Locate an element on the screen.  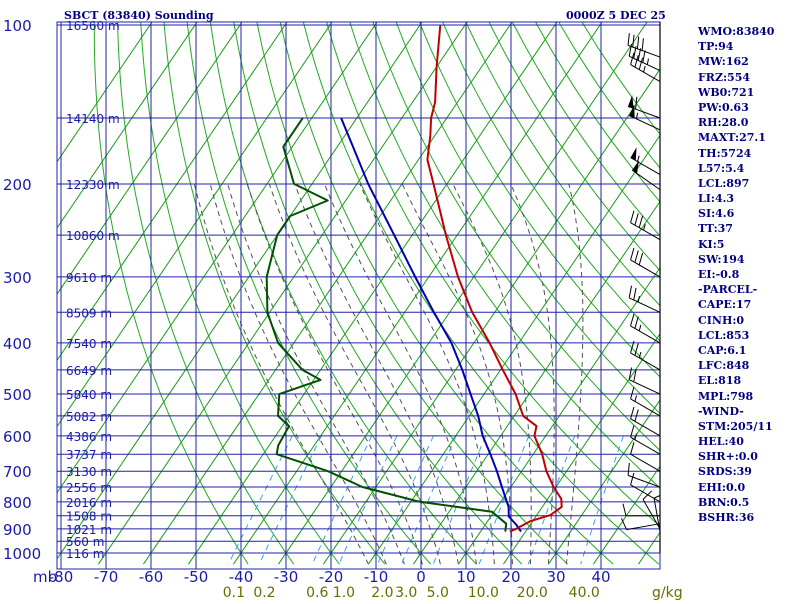
height-label: 2016 m is located at coordinates (89, 503).